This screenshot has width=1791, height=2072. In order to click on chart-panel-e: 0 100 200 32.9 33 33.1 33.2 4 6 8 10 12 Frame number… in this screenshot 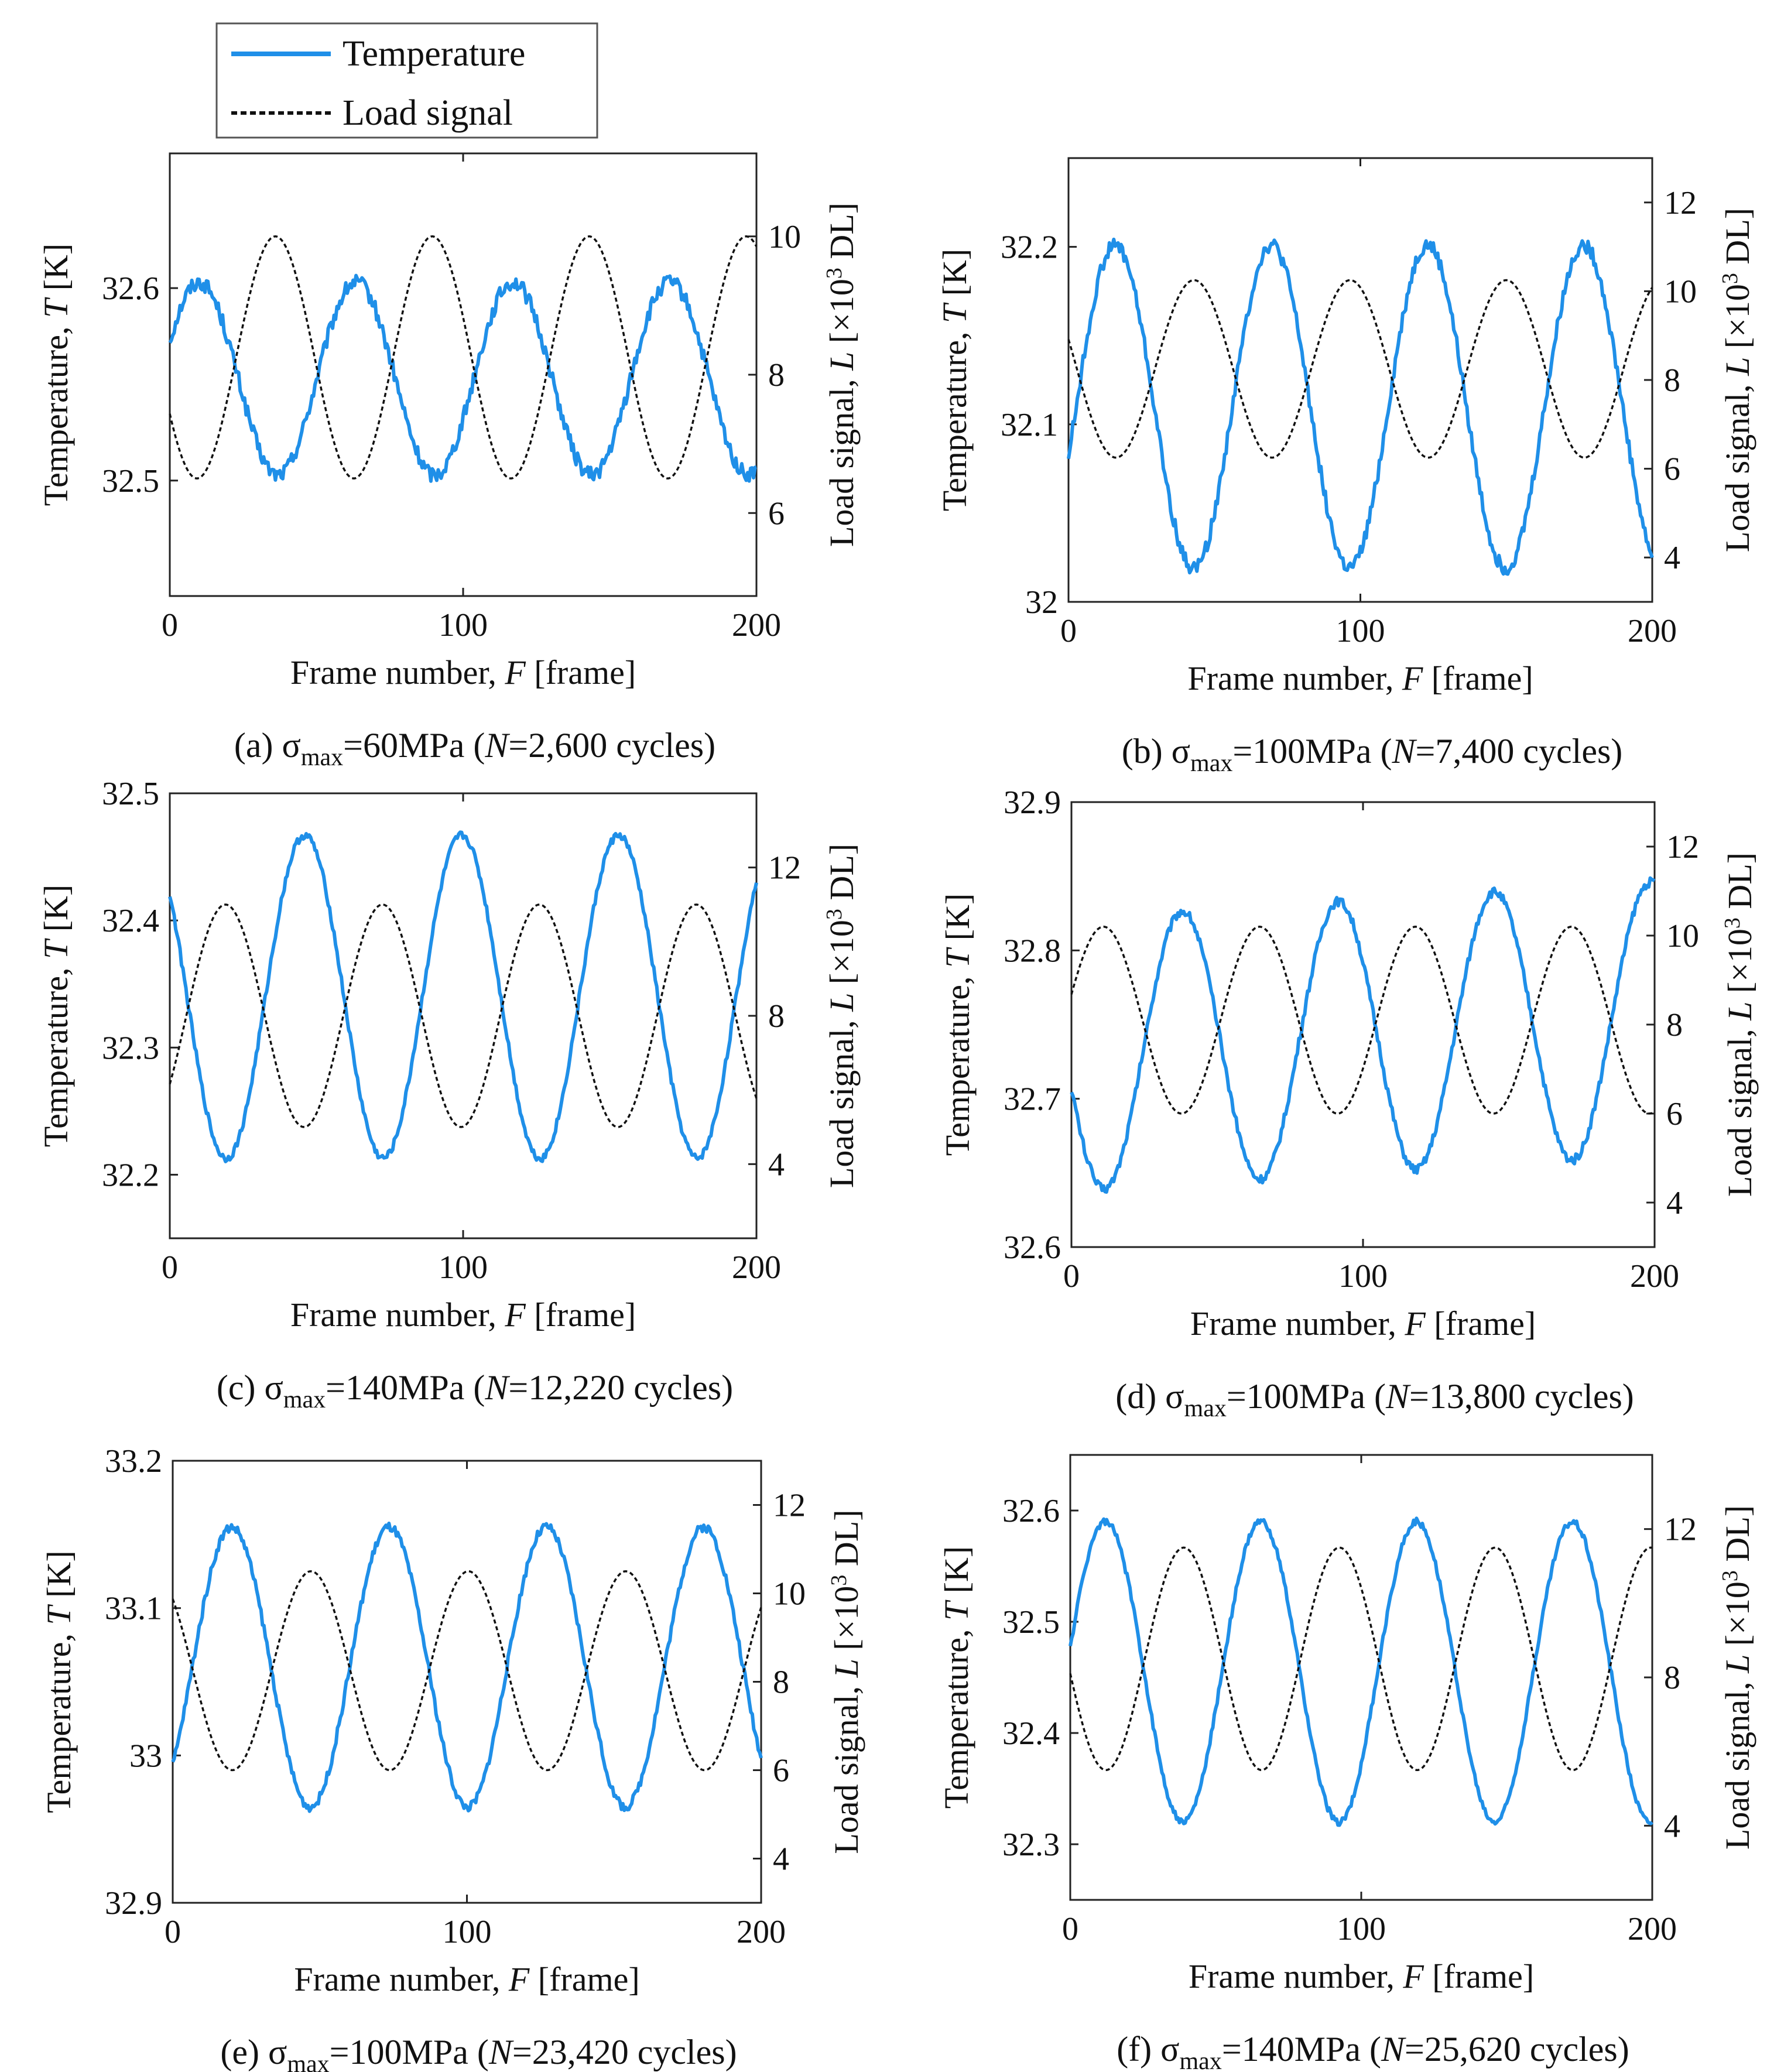, I will do `click(452, 1757)`.